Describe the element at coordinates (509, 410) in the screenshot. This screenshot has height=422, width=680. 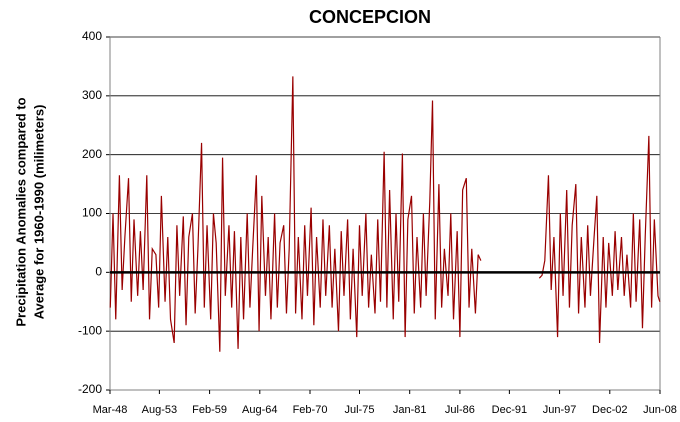
I see `x-tick-label: Dec-91` at that location.